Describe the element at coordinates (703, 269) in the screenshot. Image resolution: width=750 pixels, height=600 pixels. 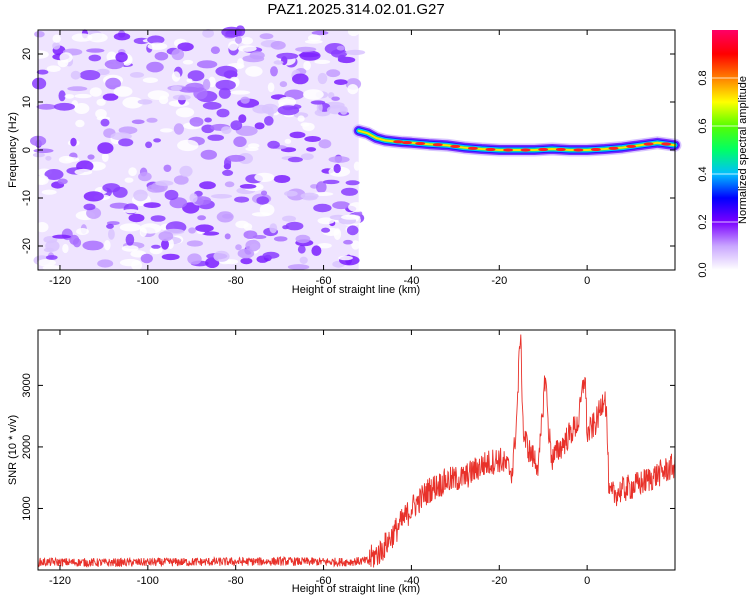
I see `colorbar-tick-label: 0.0` at that location.